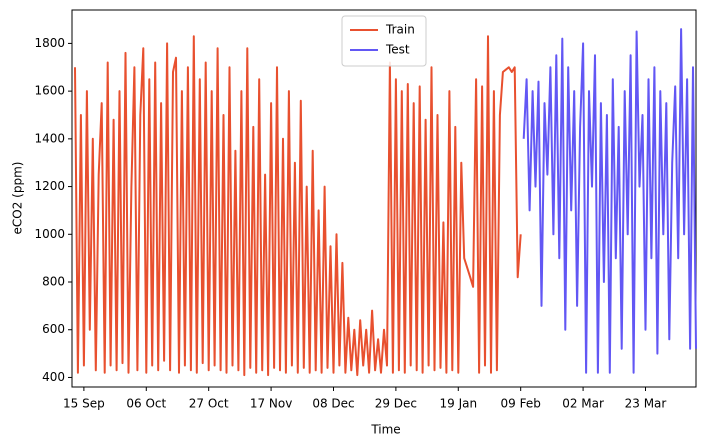  I want to click on x-tick-label: 02 Mar, so click(583, 404).